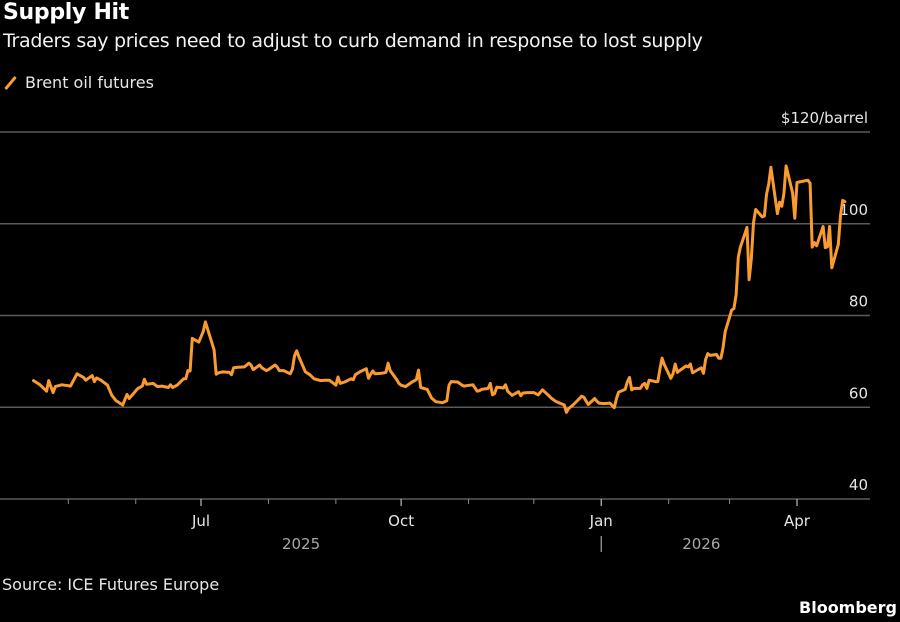 This screenshot has width=900, height=622. I want to click on y-tick-label: 80, so click(858, 302).